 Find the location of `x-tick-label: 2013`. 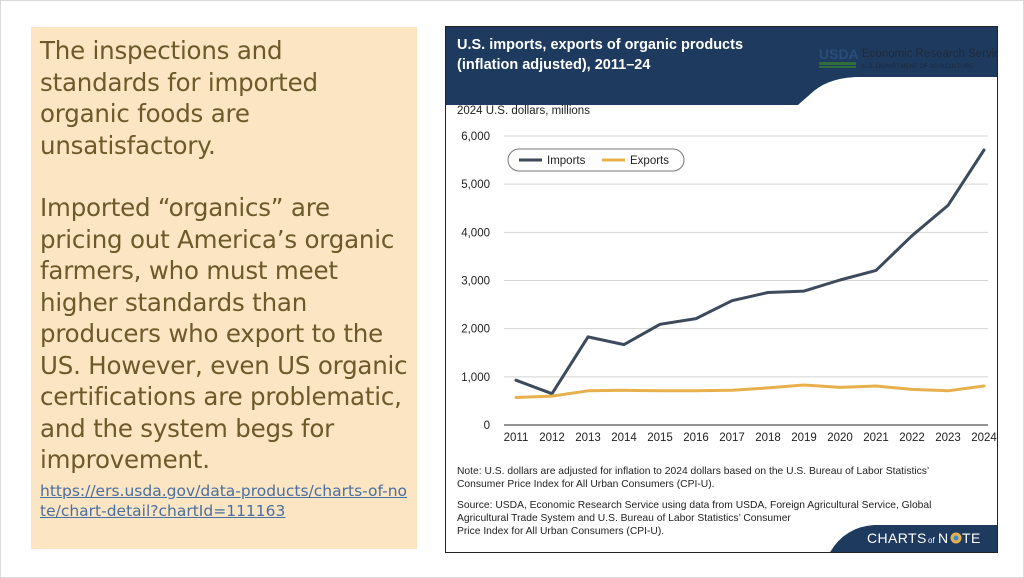

x-tick-label: 2013 is located at coordinates (588, 438).